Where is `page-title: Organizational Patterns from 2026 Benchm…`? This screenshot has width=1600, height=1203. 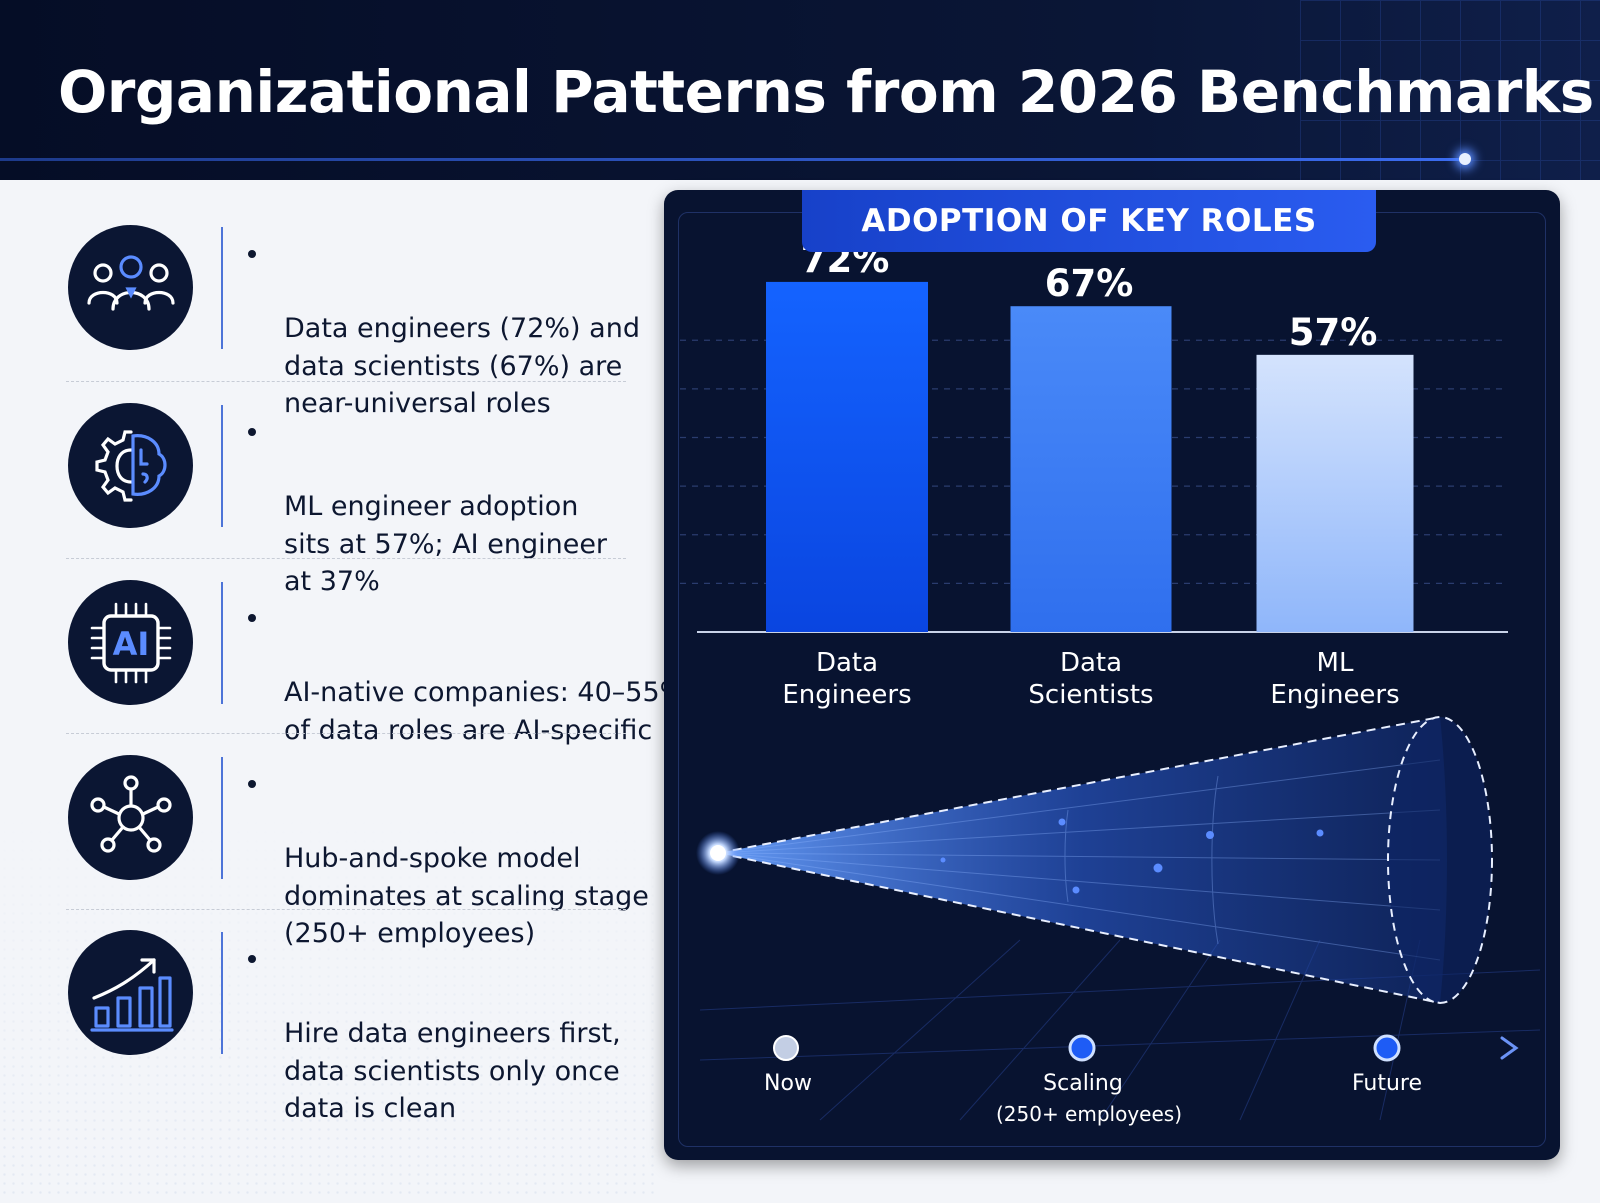
page-title: Organizational Patterns from 2026 Benchm… is located at coordinates (826, 92).